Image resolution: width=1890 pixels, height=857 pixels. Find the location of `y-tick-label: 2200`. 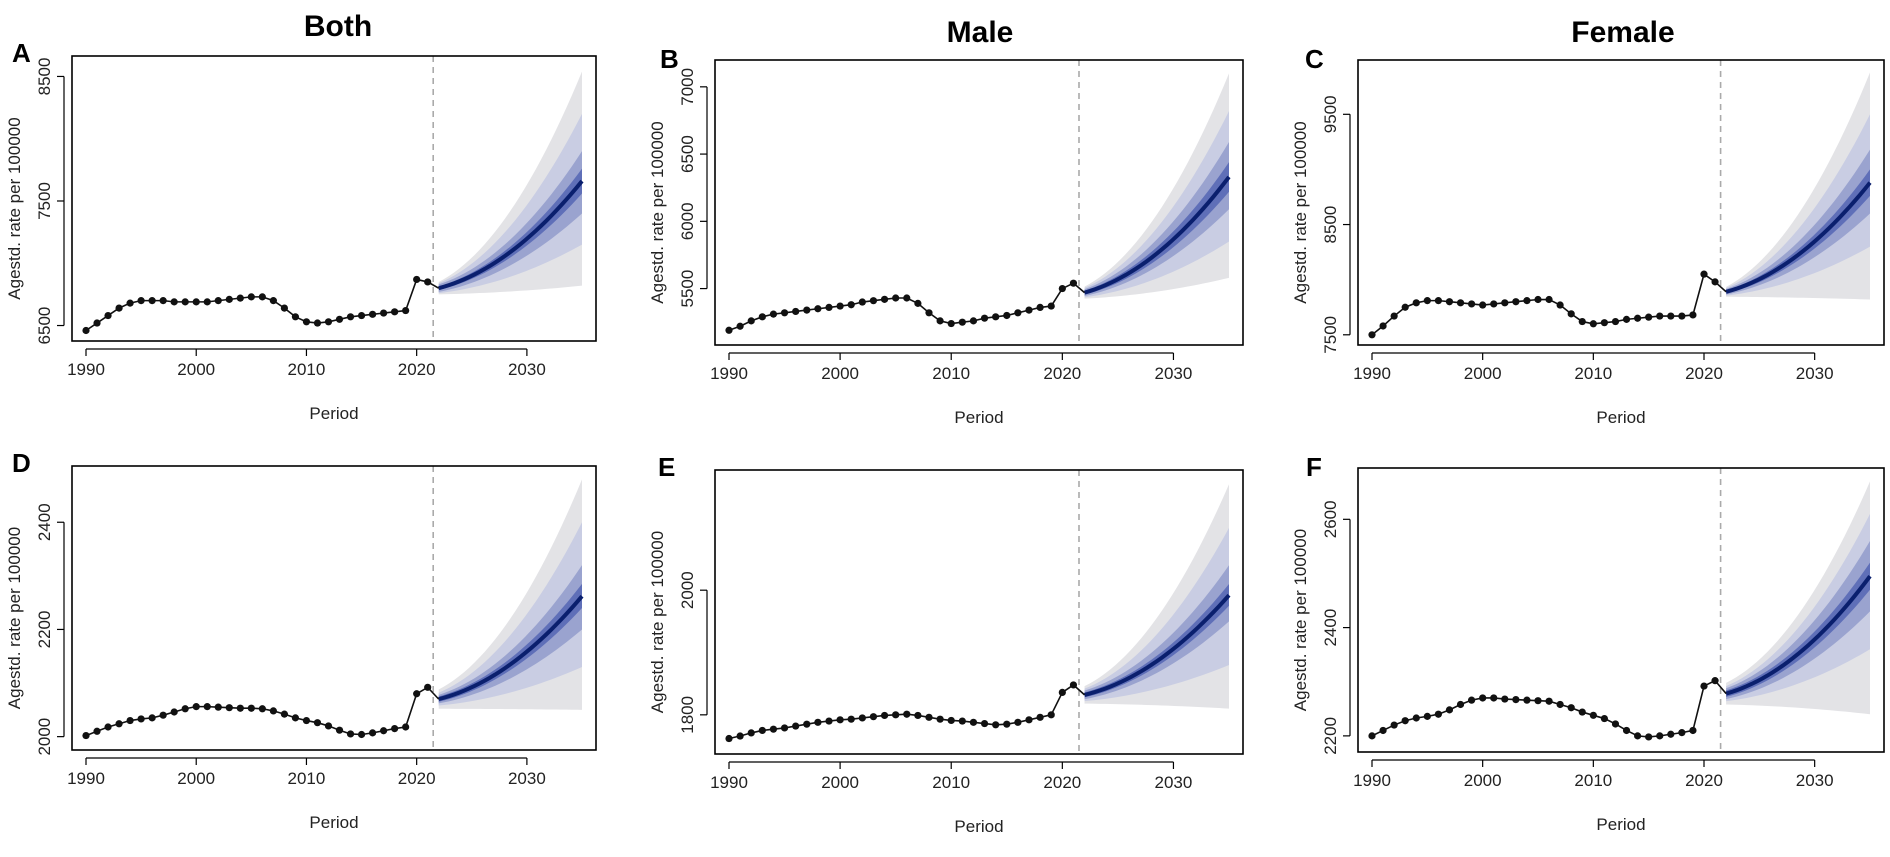

y-tick-label: 2200 is located at coordinates (44, 630).